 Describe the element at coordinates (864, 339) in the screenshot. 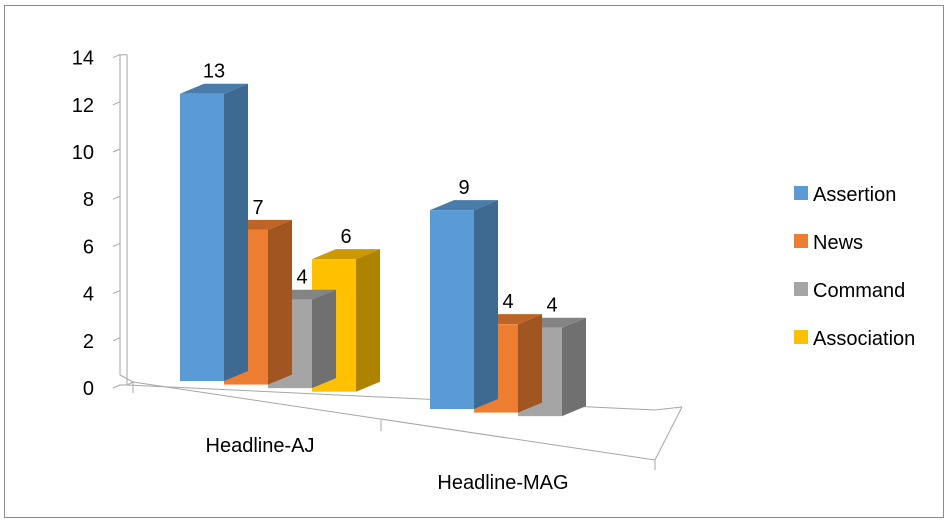

I see `legend-label-association: Association` at that location.